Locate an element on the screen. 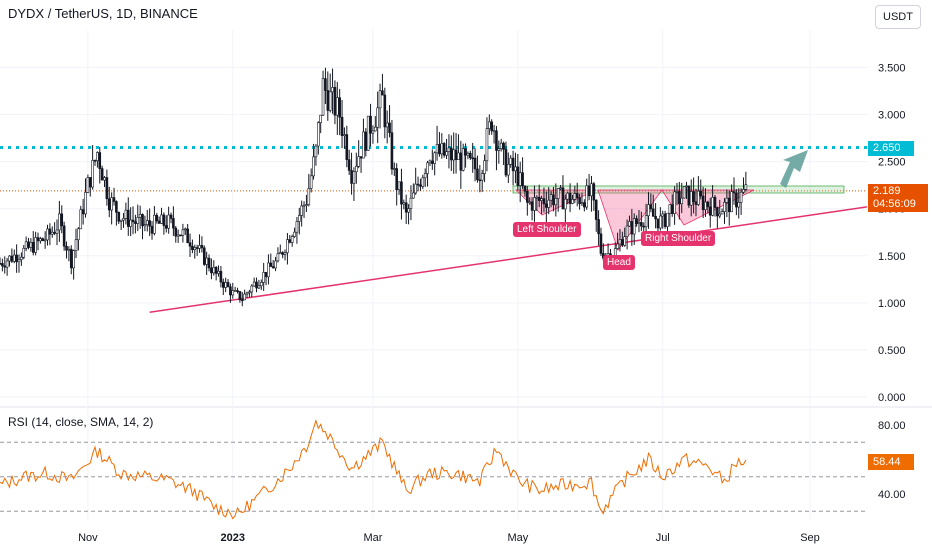  rsi-series-line is located at coordinates (373, 469).